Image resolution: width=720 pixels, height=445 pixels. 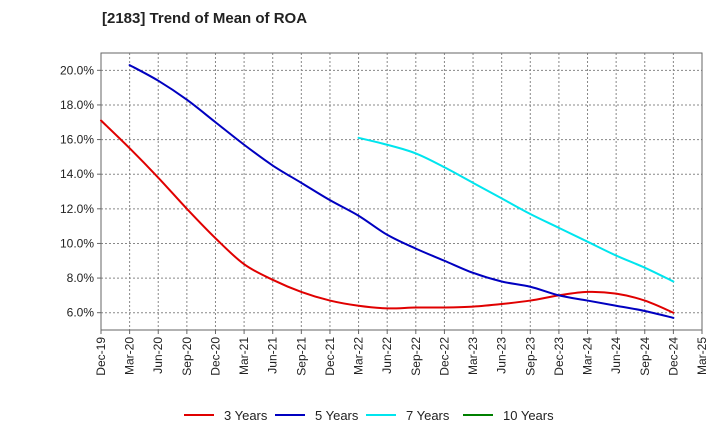 I want to click on x-tick-label: Mar-20, so click(x=130, y=356).